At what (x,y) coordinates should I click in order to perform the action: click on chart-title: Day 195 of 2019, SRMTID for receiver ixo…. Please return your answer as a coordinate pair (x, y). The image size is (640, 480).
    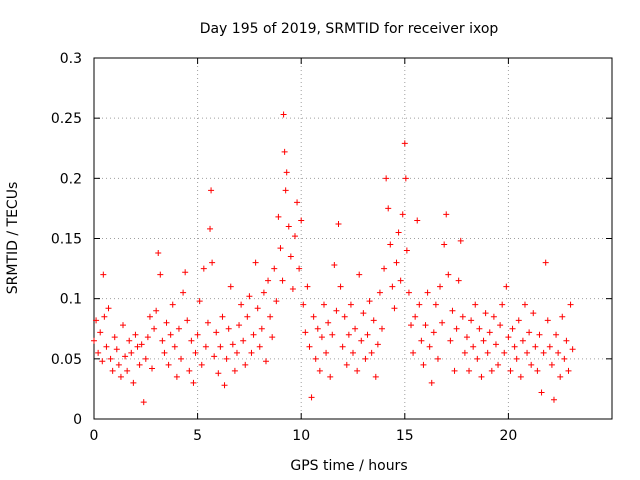
    Looking at the image, I should click on (349, 29).